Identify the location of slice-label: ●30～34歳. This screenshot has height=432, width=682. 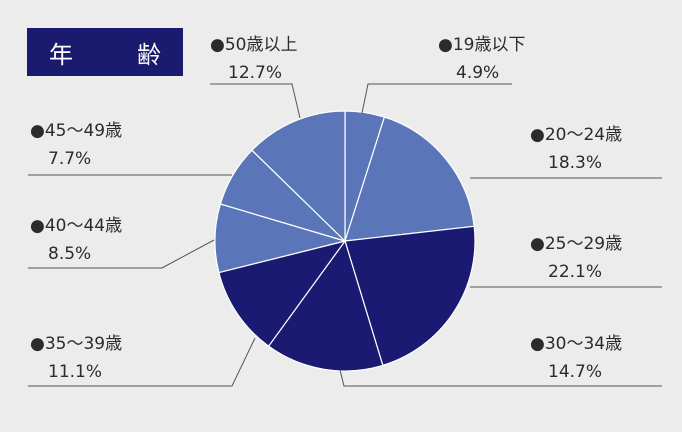
(576, 344).